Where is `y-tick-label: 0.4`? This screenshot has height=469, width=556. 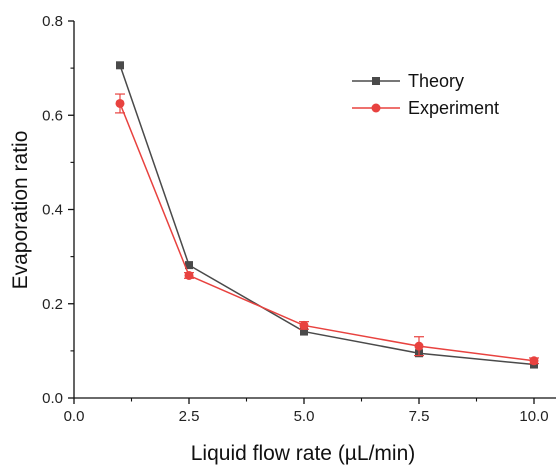
y-tick-label: 0.4 is located at coordinates (52, 210).